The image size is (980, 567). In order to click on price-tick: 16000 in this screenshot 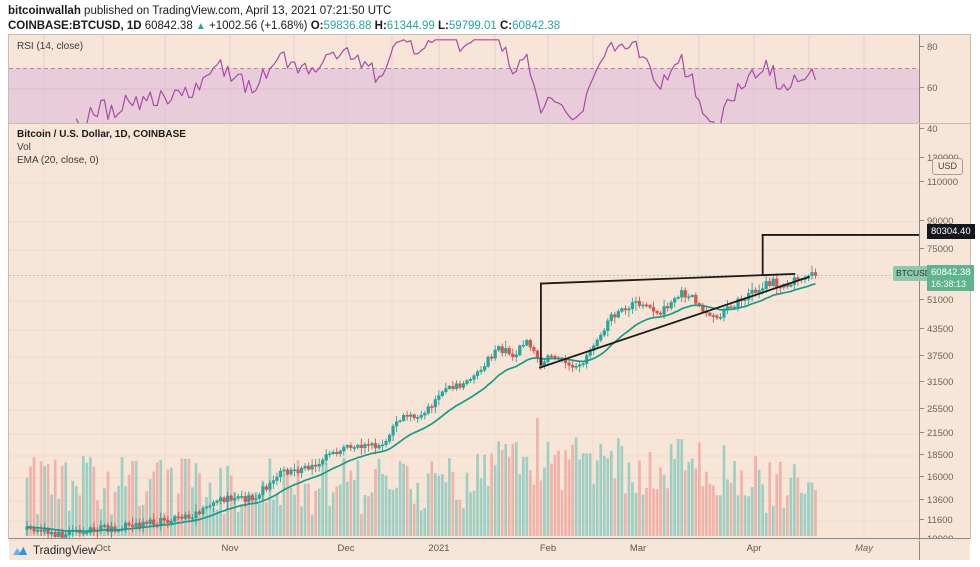, I will do `click(945, 478)`.